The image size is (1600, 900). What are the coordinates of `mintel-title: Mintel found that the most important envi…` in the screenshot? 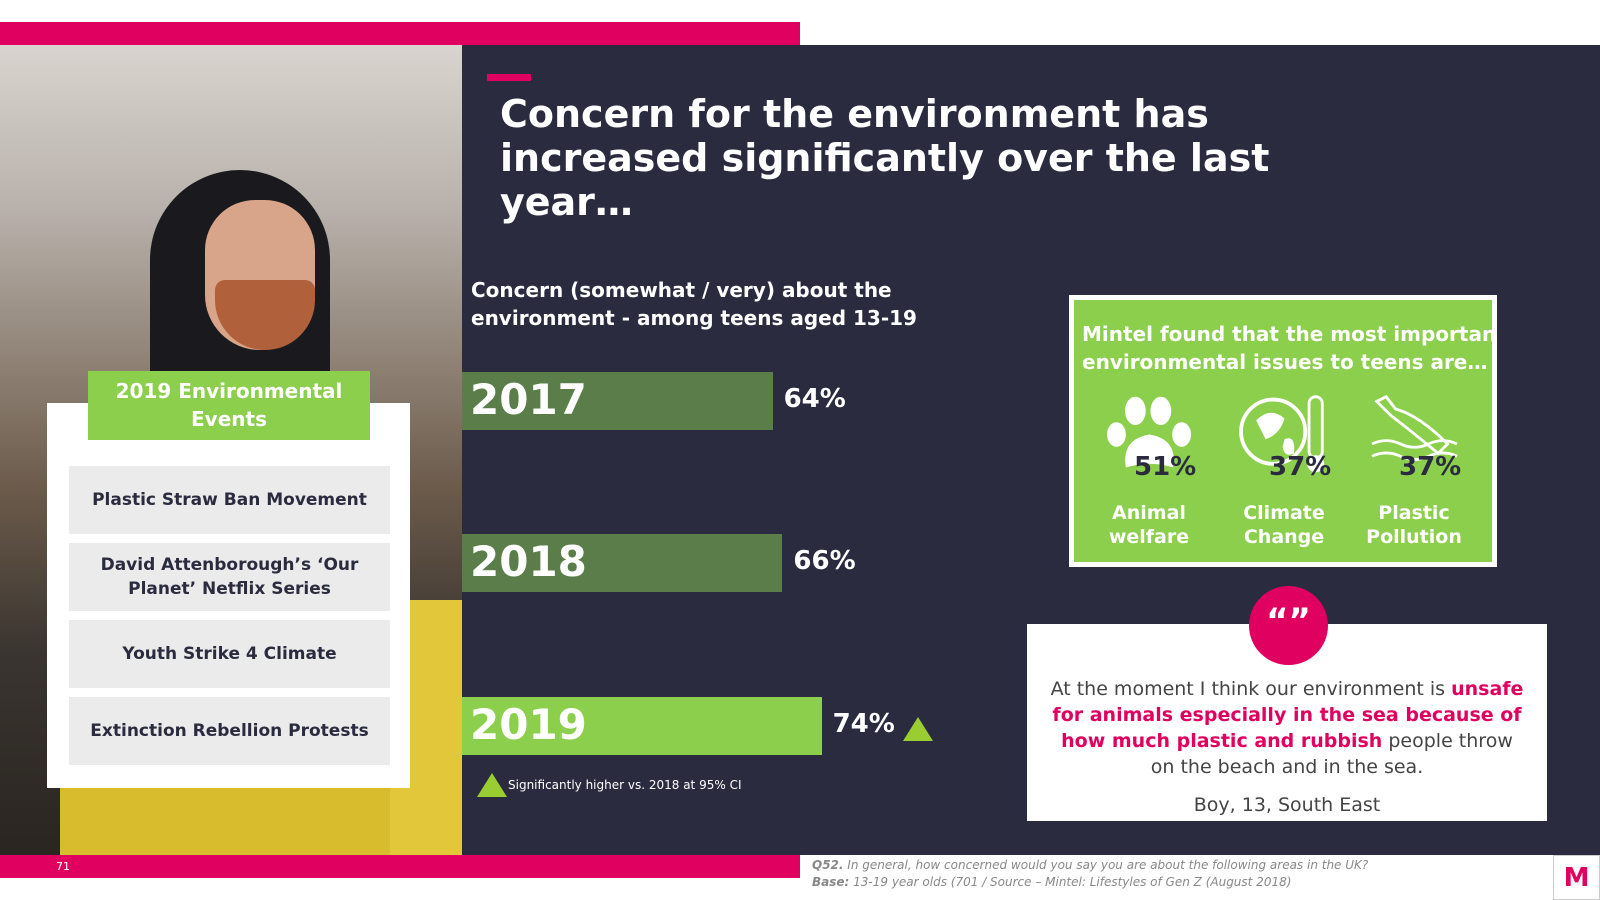 It's located at (1289, 348).